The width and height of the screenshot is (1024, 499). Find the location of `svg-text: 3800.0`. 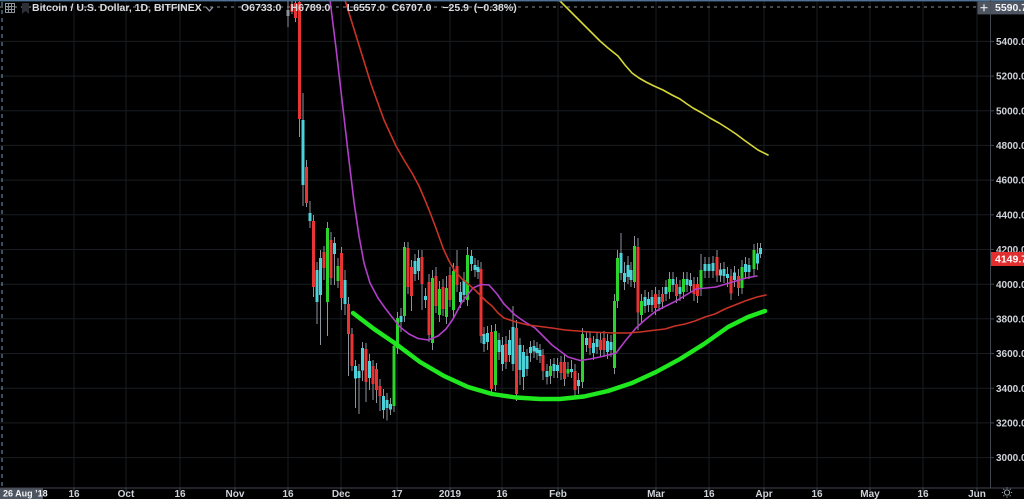

svg-text: 3800.0 is located at coordinates (1010, 320).